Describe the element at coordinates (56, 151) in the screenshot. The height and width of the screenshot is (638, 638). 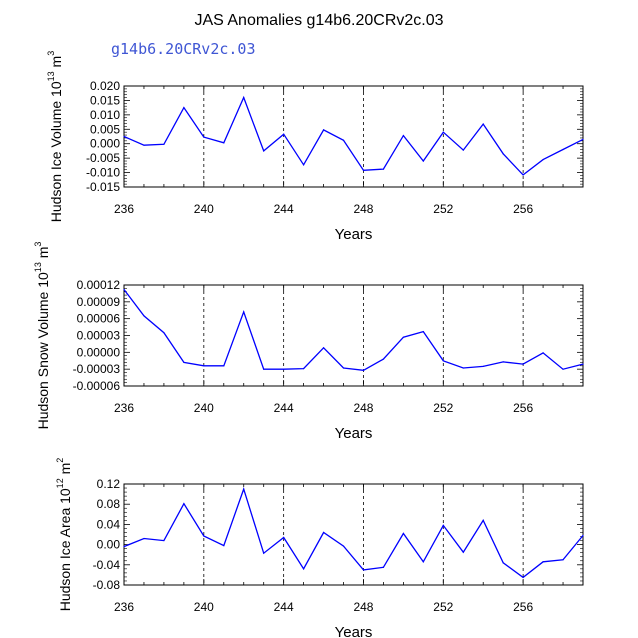
I see `y-label-base: Hudson Ice Volume 10` at that location.